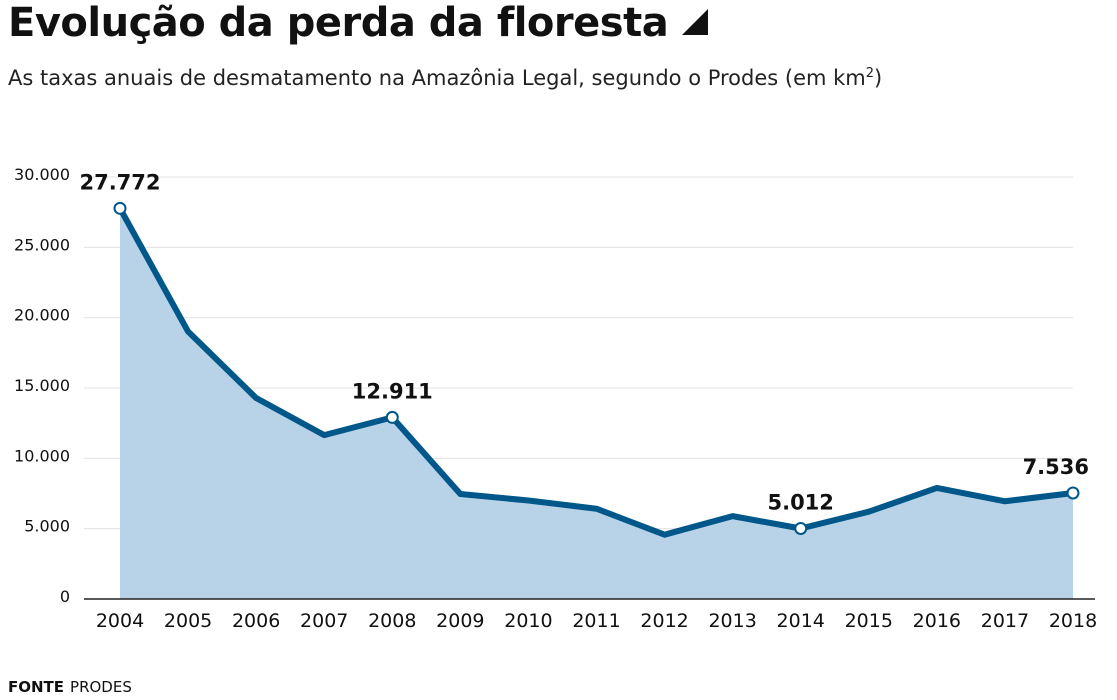 The height and width of the screenshot is (700, 1117). What do you see at coordinates (1073, 621) in the screenshot?
I see `x-tick-label: 2018` at bounding box center [1073, 621].